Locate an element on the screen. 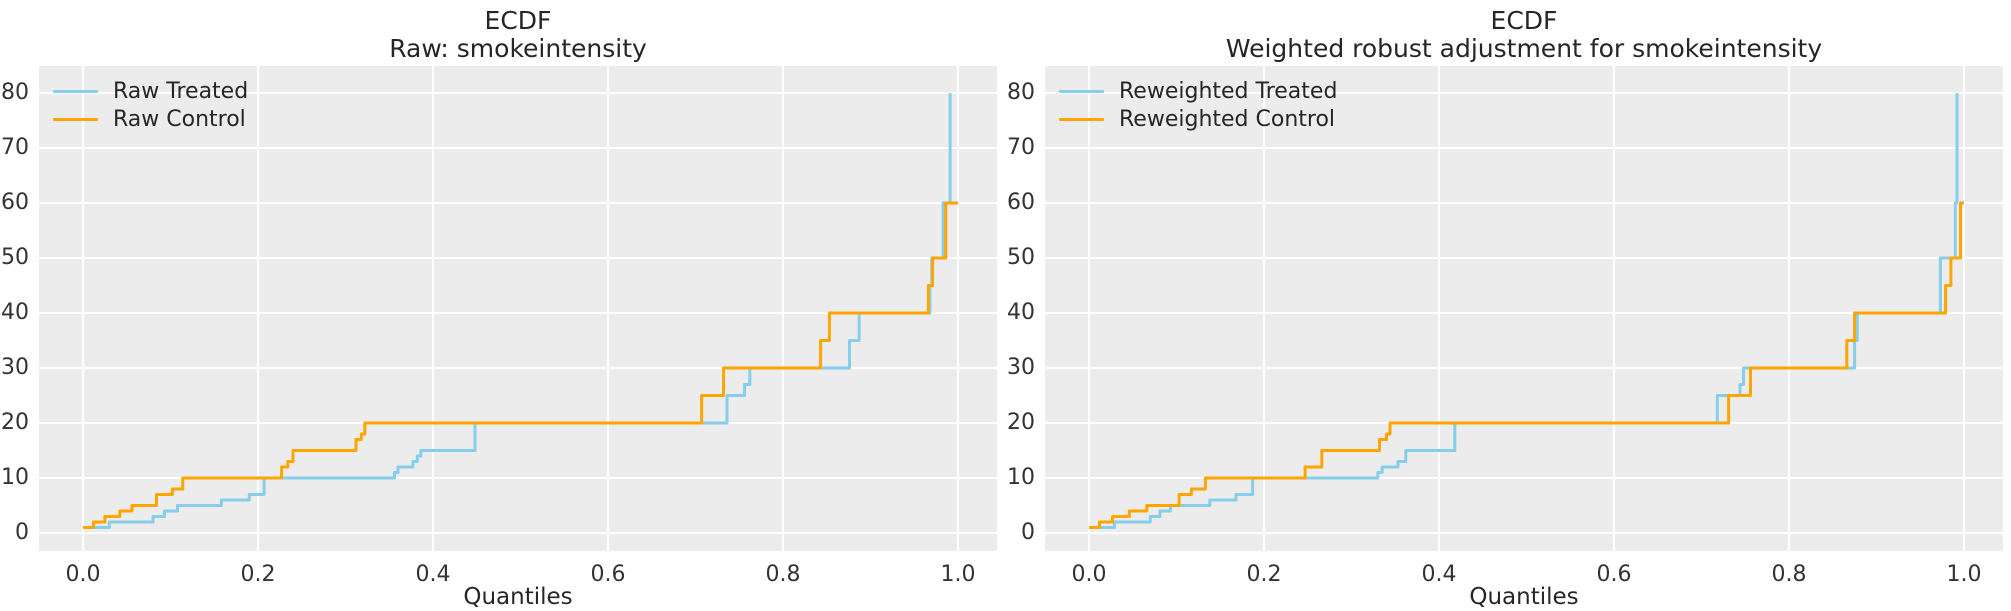 This screenshot has width=2011, height=611. x-axis-label-raw: Quantiles is located at coordinates (518, 597).